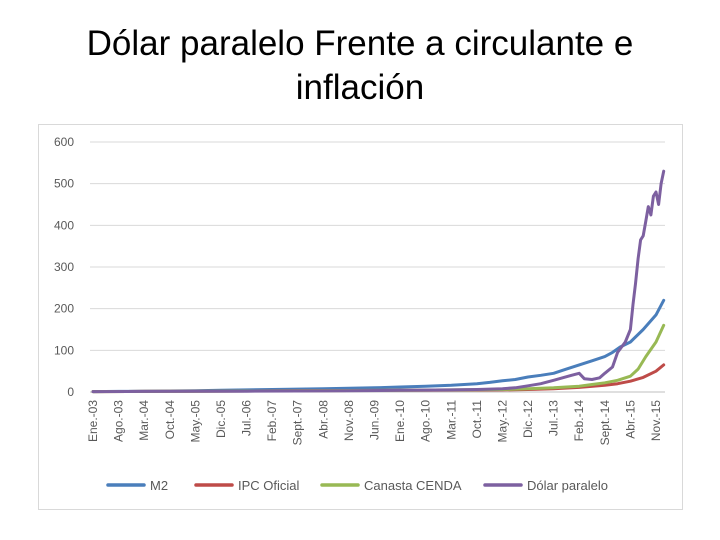 The width and height of the screenshot is (720, 540). What do you see at coordinates (502, 421) in the screenshot?
I see `x-tick-label: May.-12` at bounding box center [502, 421].